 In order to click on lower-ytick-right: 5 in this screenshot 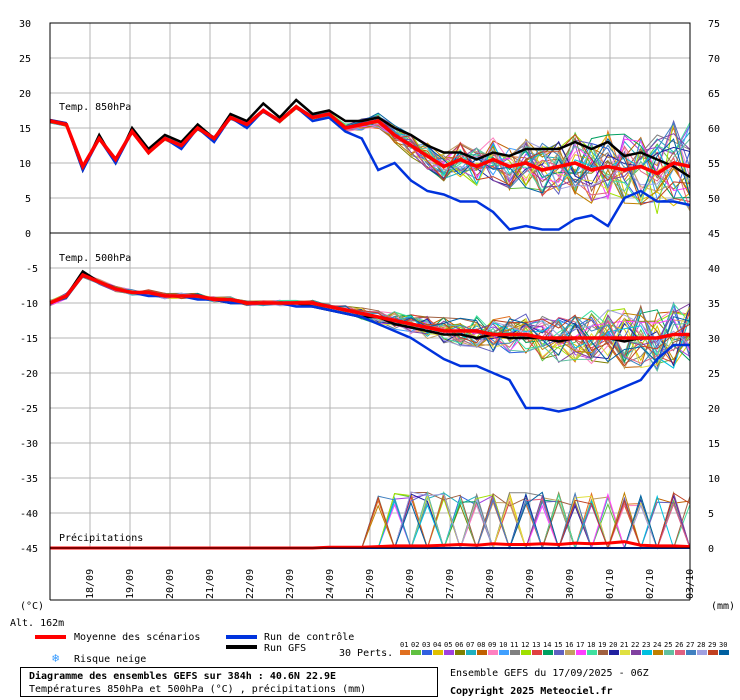, I will do `click(711, 514)`.